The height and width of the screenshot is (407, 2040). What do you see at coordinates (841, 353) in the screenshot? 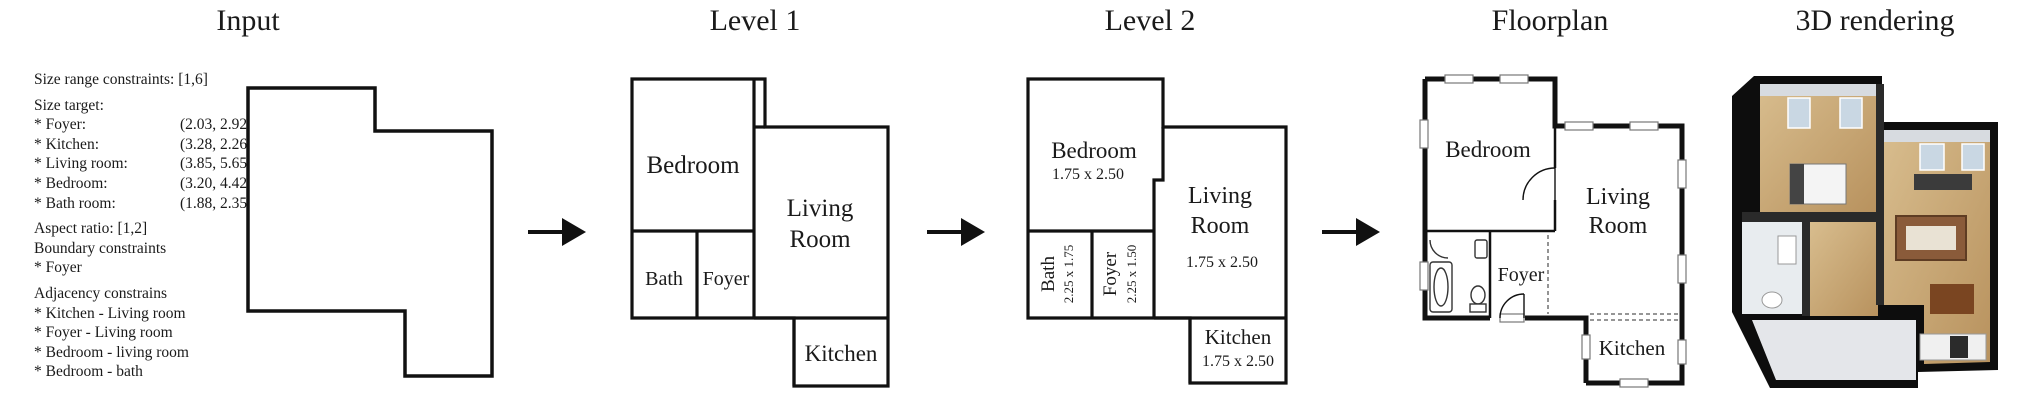
I see `l1-kitchen-label: Kitchen` at bounding box center [841, 353].